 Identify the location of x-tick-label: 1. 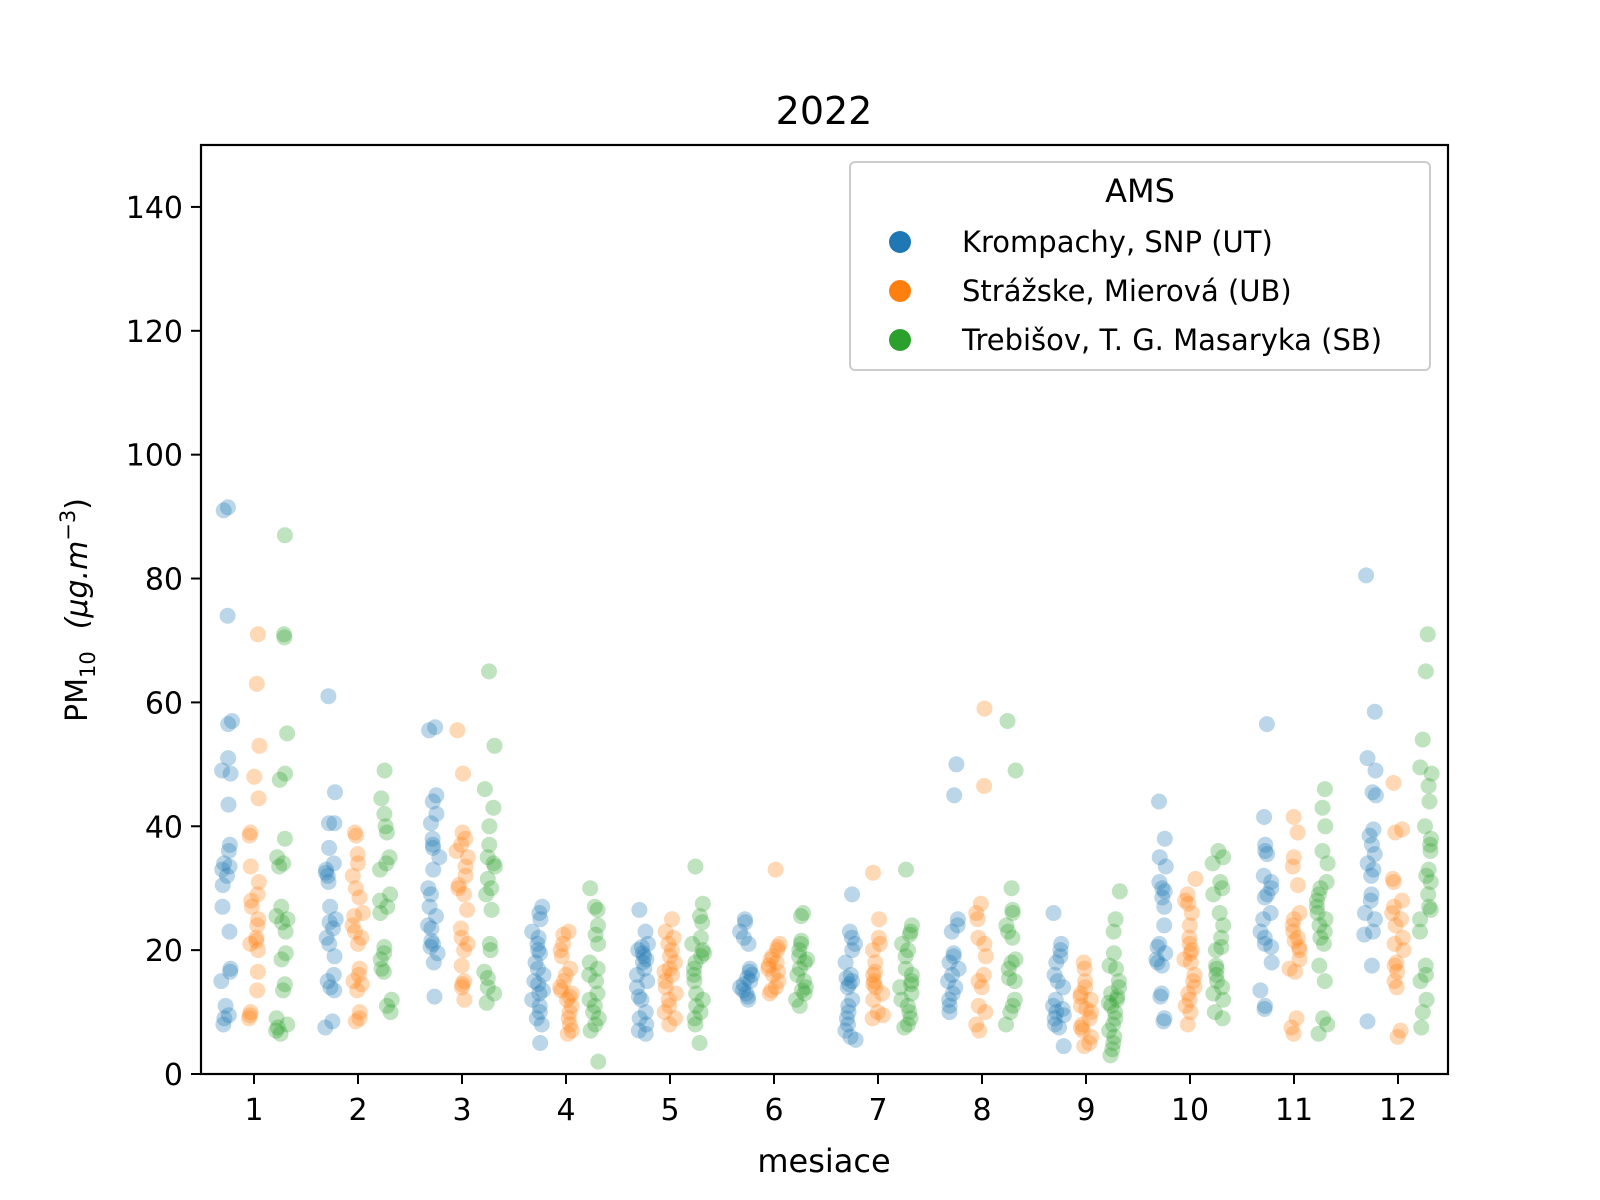
(253, 1110).